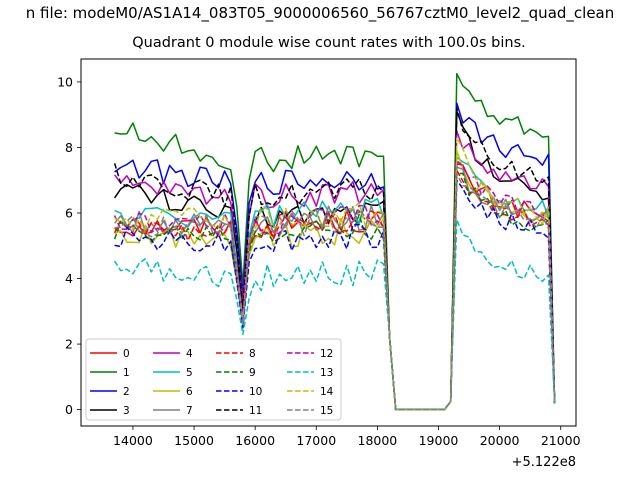 This screenshot has width=640, height=480. Describe the element at coordinates (133, 440) in the screenshot. I see `x-tick-label: 14000` at that location.